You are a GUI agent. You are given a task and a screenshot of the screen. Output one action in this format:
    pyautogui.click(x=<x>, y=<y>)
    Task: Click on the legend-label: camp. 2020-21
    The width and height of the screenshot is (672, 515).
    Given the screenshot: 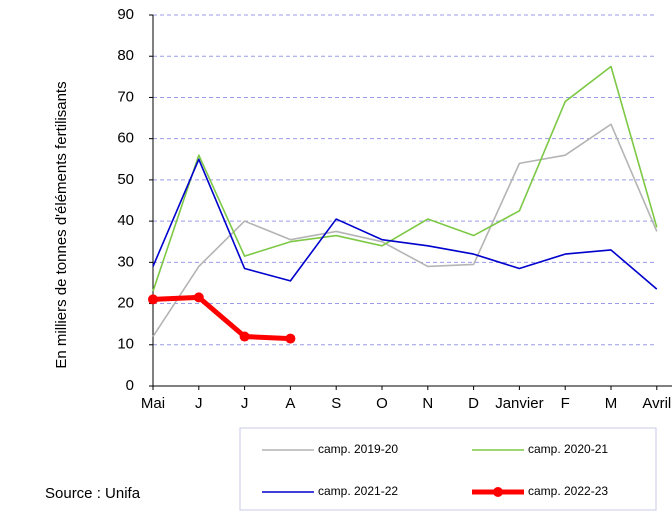 What is the action you would take?
    pyautogui.click(x=568, y=449)
    